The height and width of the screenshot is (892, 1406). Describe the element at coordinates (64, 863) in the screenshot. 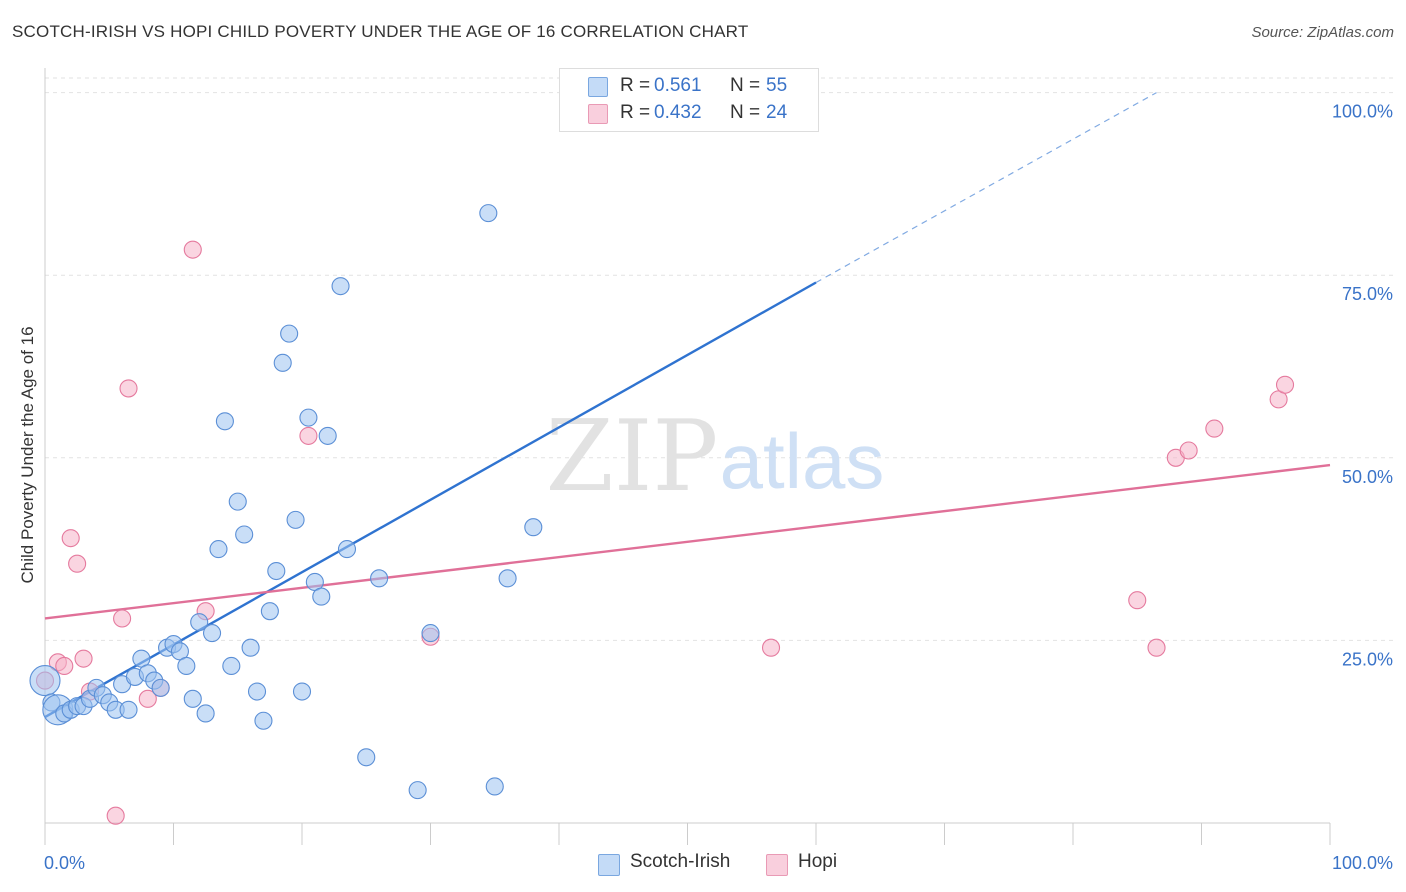

I see `x-tick-label-min: 0.0%` at that location.